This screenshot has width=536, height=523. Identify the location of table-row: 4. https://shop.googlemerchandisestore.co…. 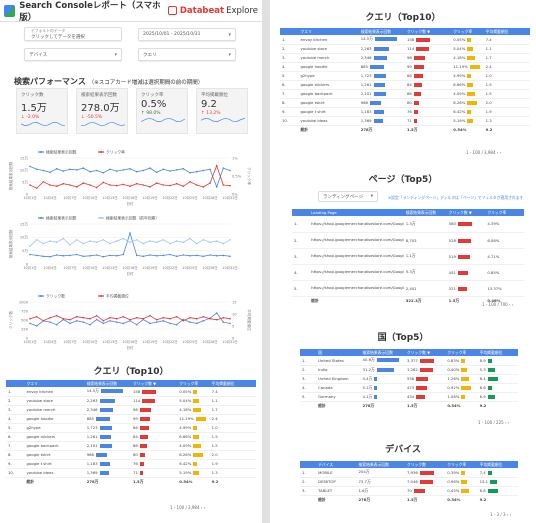
(408, 272).